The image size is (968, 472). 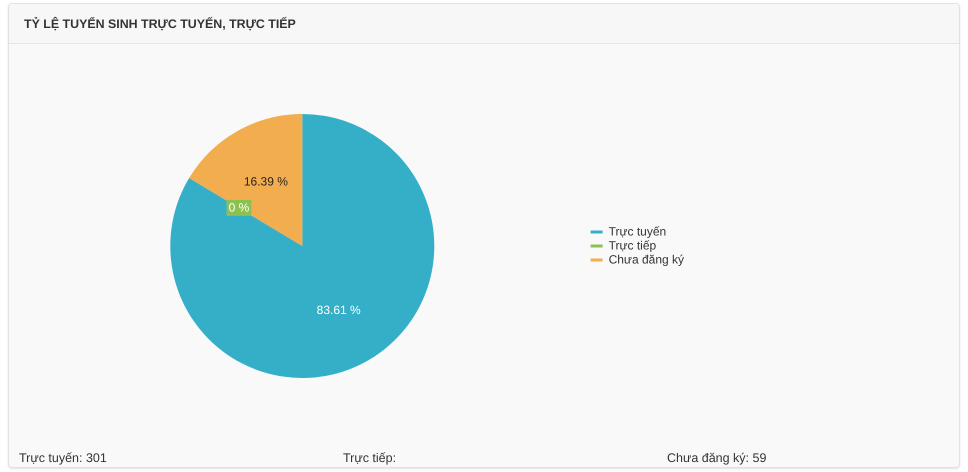 What do you see at coordinates (339, 310) in the screenshot?
I see `data-label: 83.61 %` at bounding box center [339, 310].